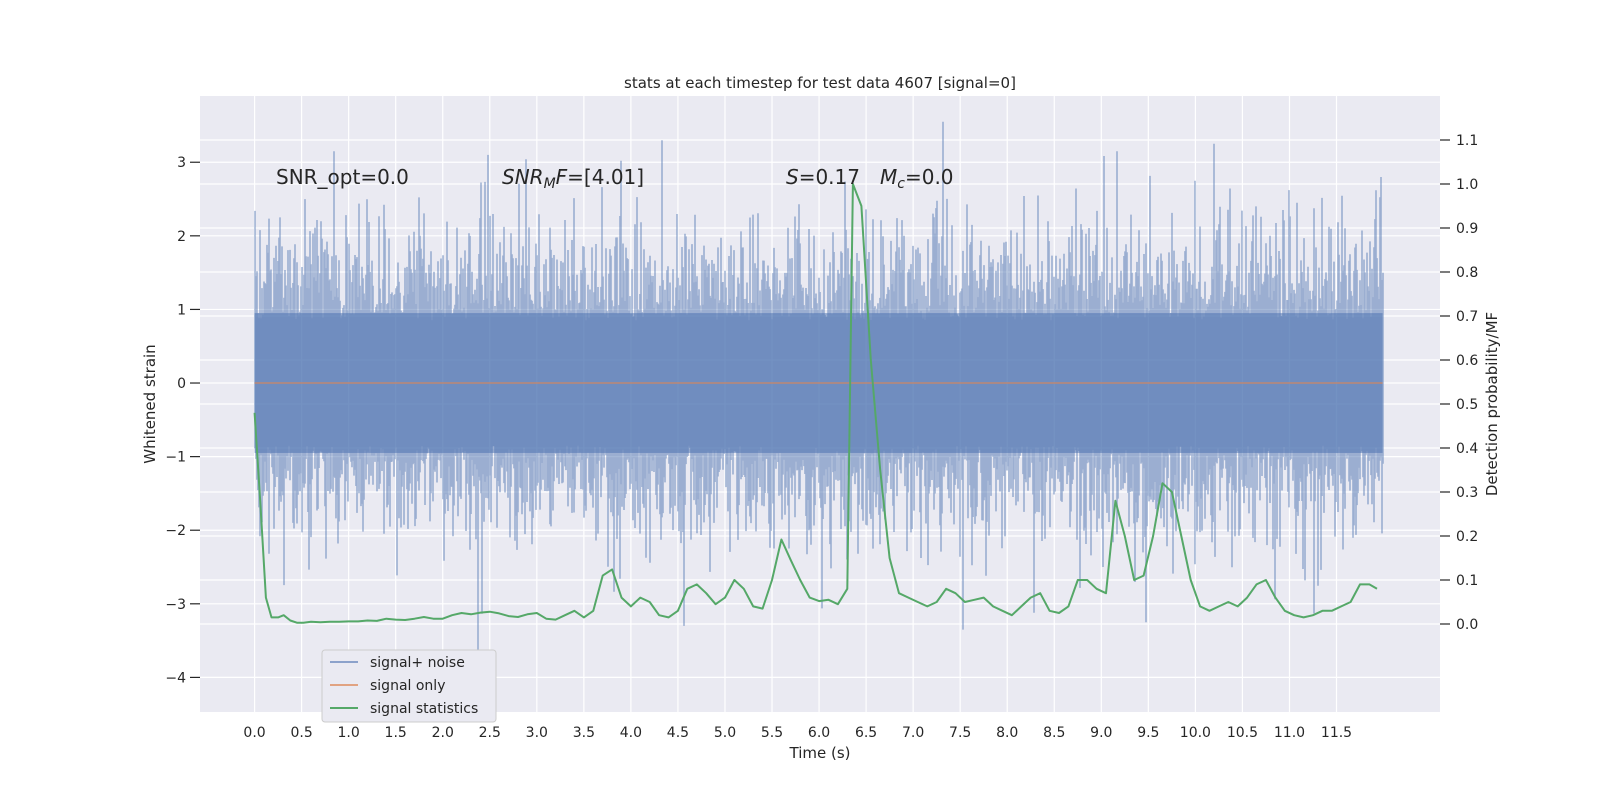  What do you see at coordinates (901, 184) in the screenshot?
I see `annotation-mc-subscript: c` at bounding box center [901, 184].